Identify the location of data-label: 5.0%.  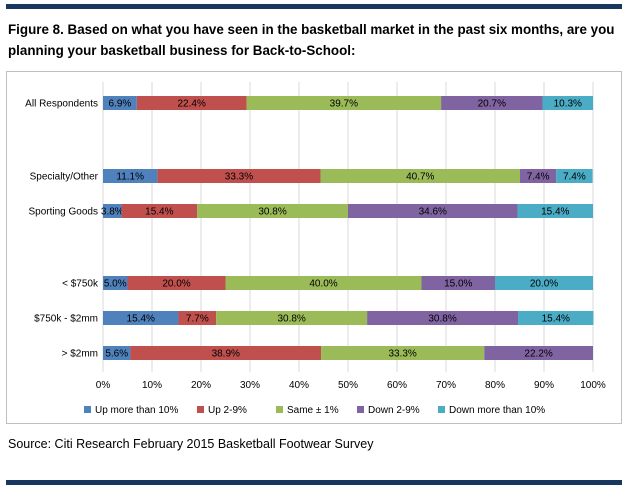
(115, 284).